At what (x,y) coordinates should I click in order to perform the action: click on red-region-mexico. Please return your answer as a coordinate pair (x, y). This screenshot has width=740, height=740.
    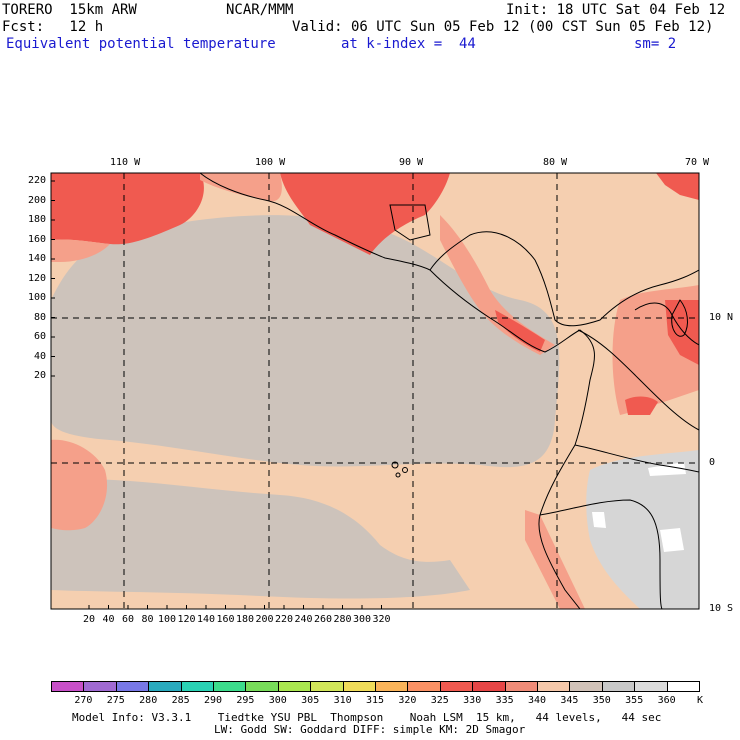
    Looking at the image, I should click on (365, 214).